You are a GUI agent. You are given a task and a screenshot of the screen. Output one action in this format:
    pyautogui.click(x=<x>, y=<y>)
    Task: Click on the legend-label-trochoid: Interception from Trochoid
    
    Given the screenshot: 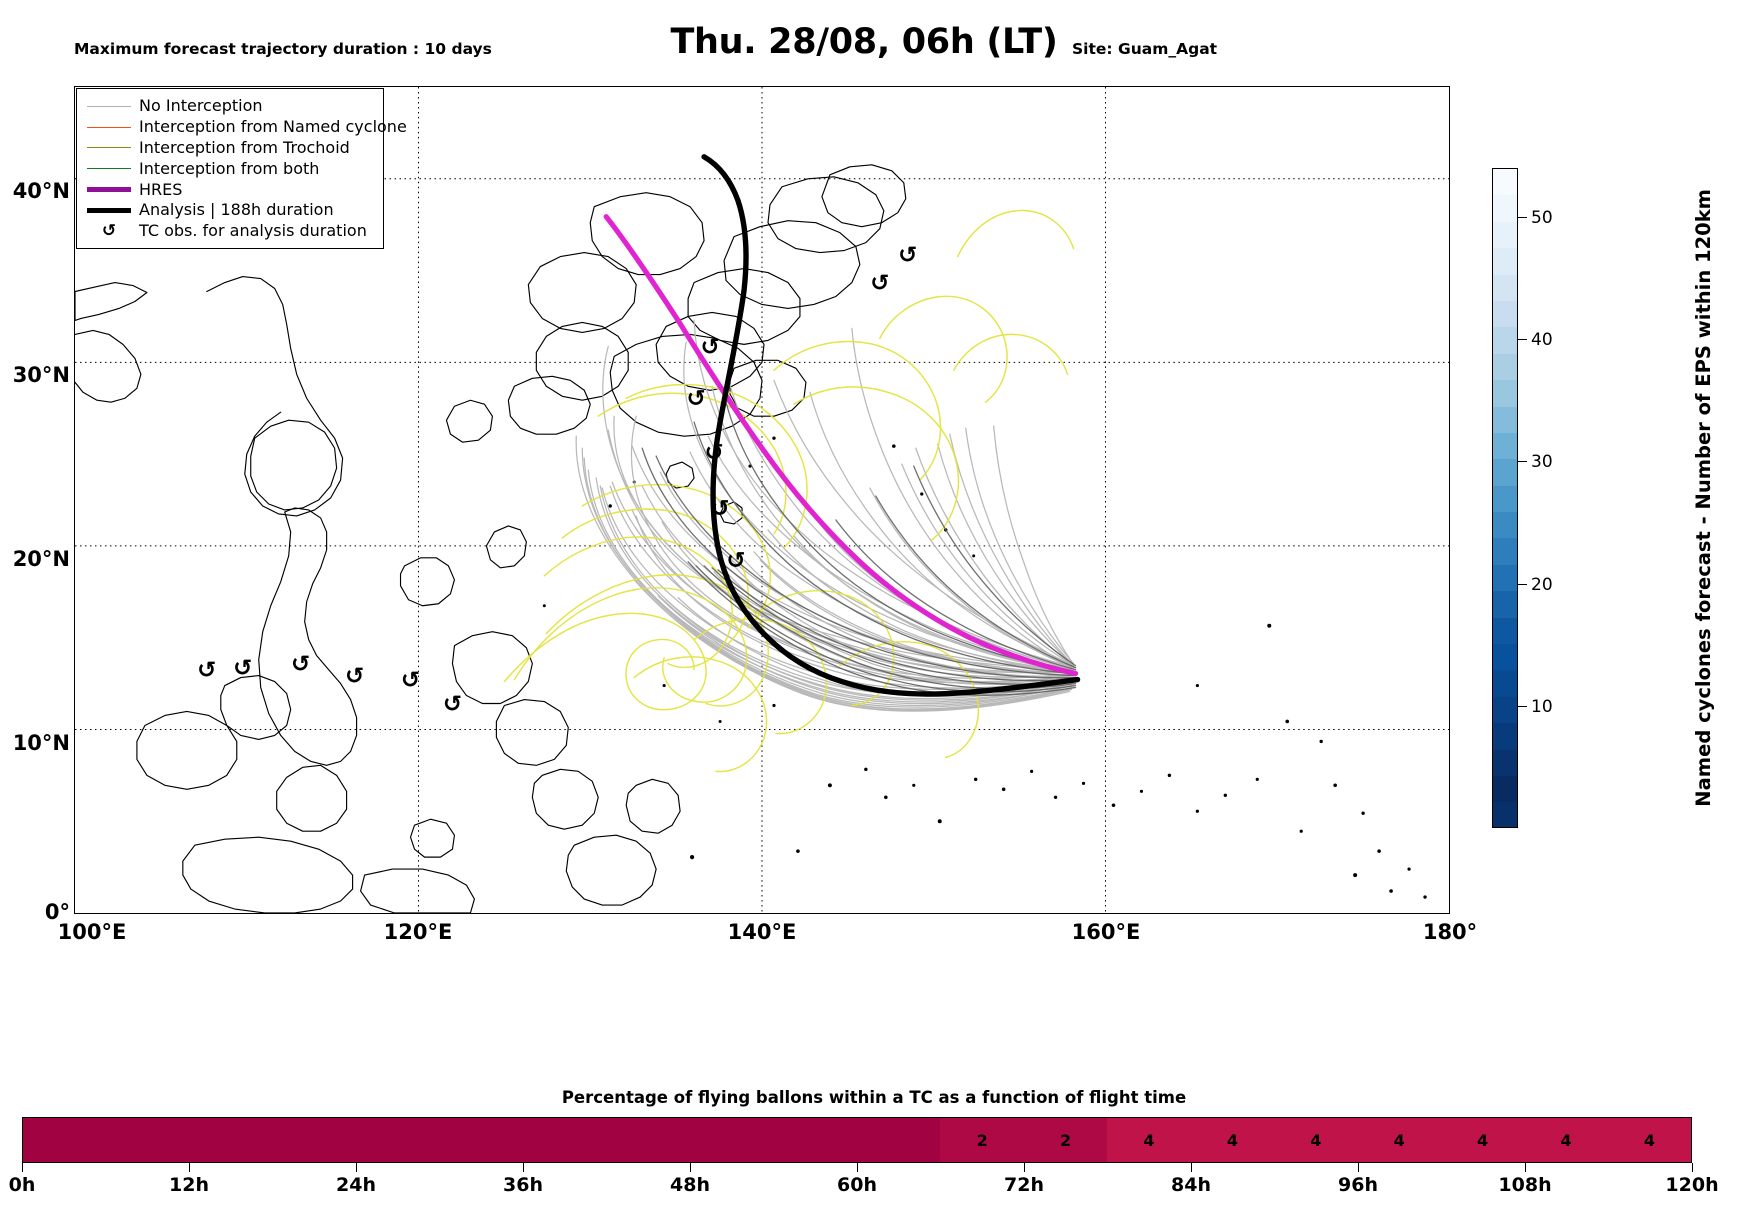 What is the action you would take?
    pyautogui.click(x=244, y=147)
    